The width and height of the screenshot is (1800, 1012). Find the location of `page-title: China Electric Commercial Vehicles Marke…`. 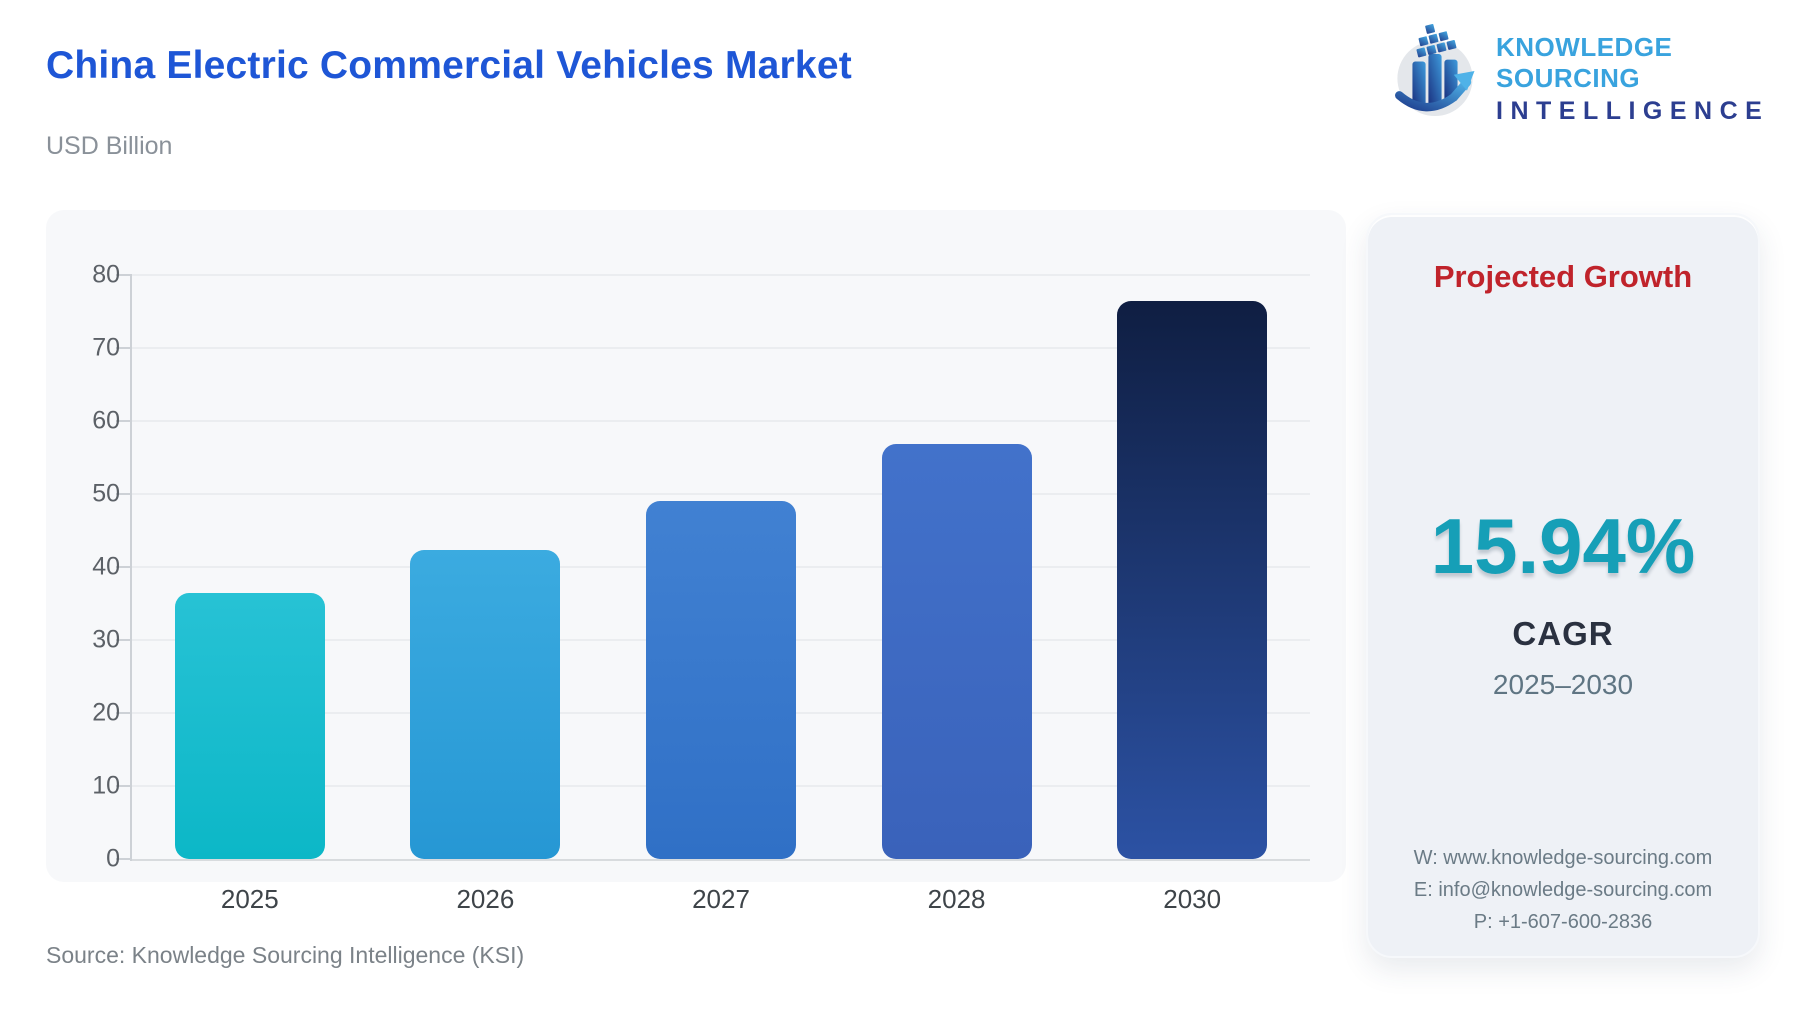

page-title: China Electric Commercial Vehicles Marke… is located at coordinates (449, 65).